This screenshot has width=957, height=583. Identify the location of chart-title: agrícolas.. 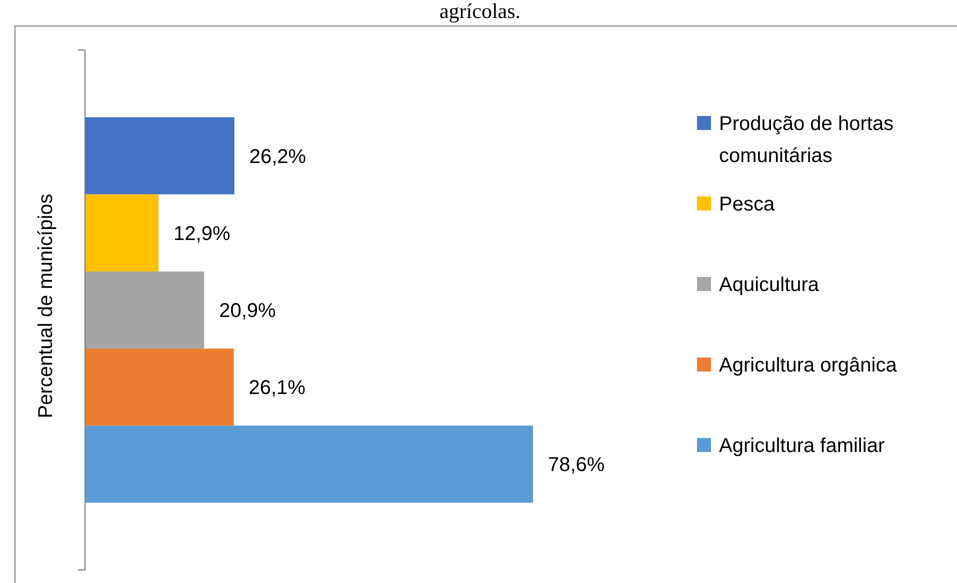
(480, 11).